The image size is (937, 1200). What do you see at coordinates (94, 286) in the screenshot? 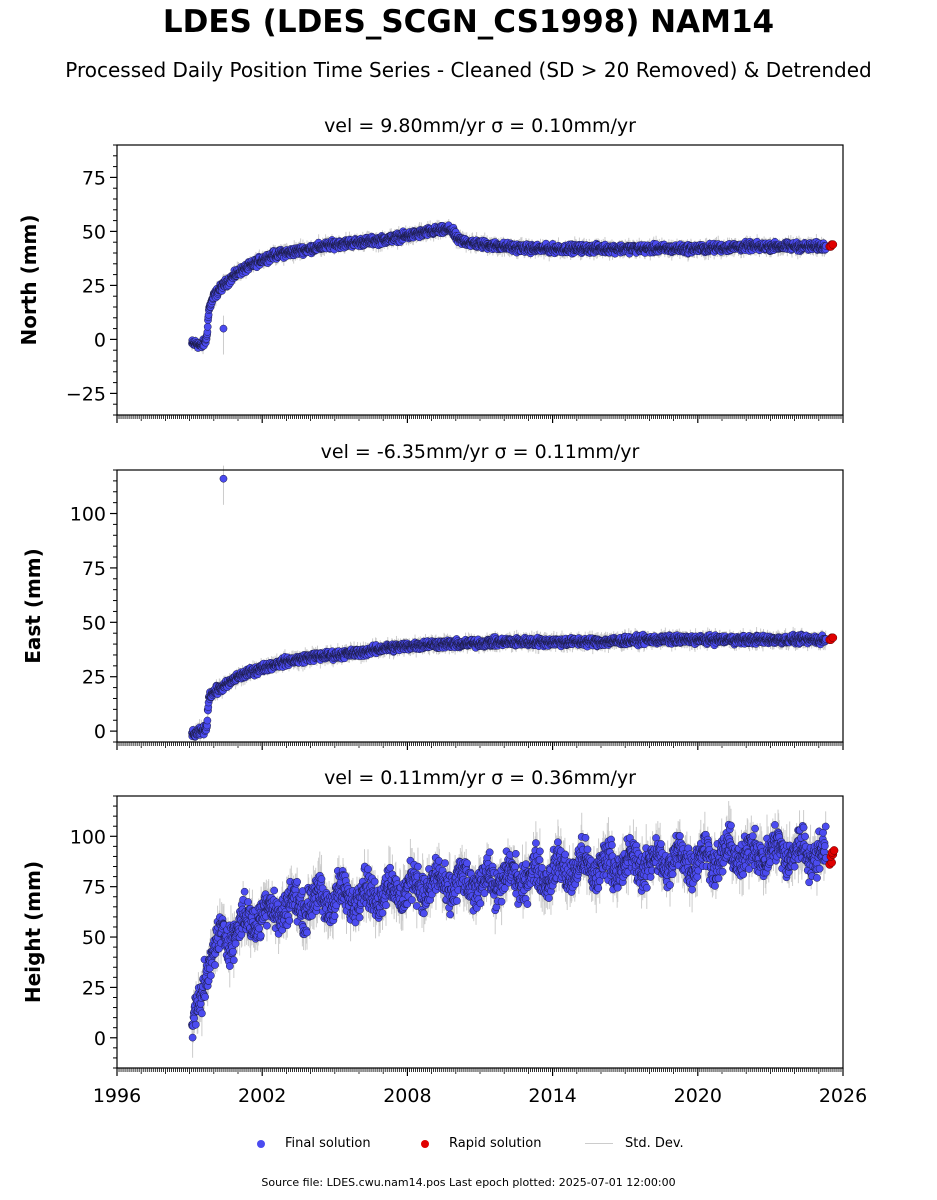
I see `y-tick-label: 25` at bounding box center [94, 286].